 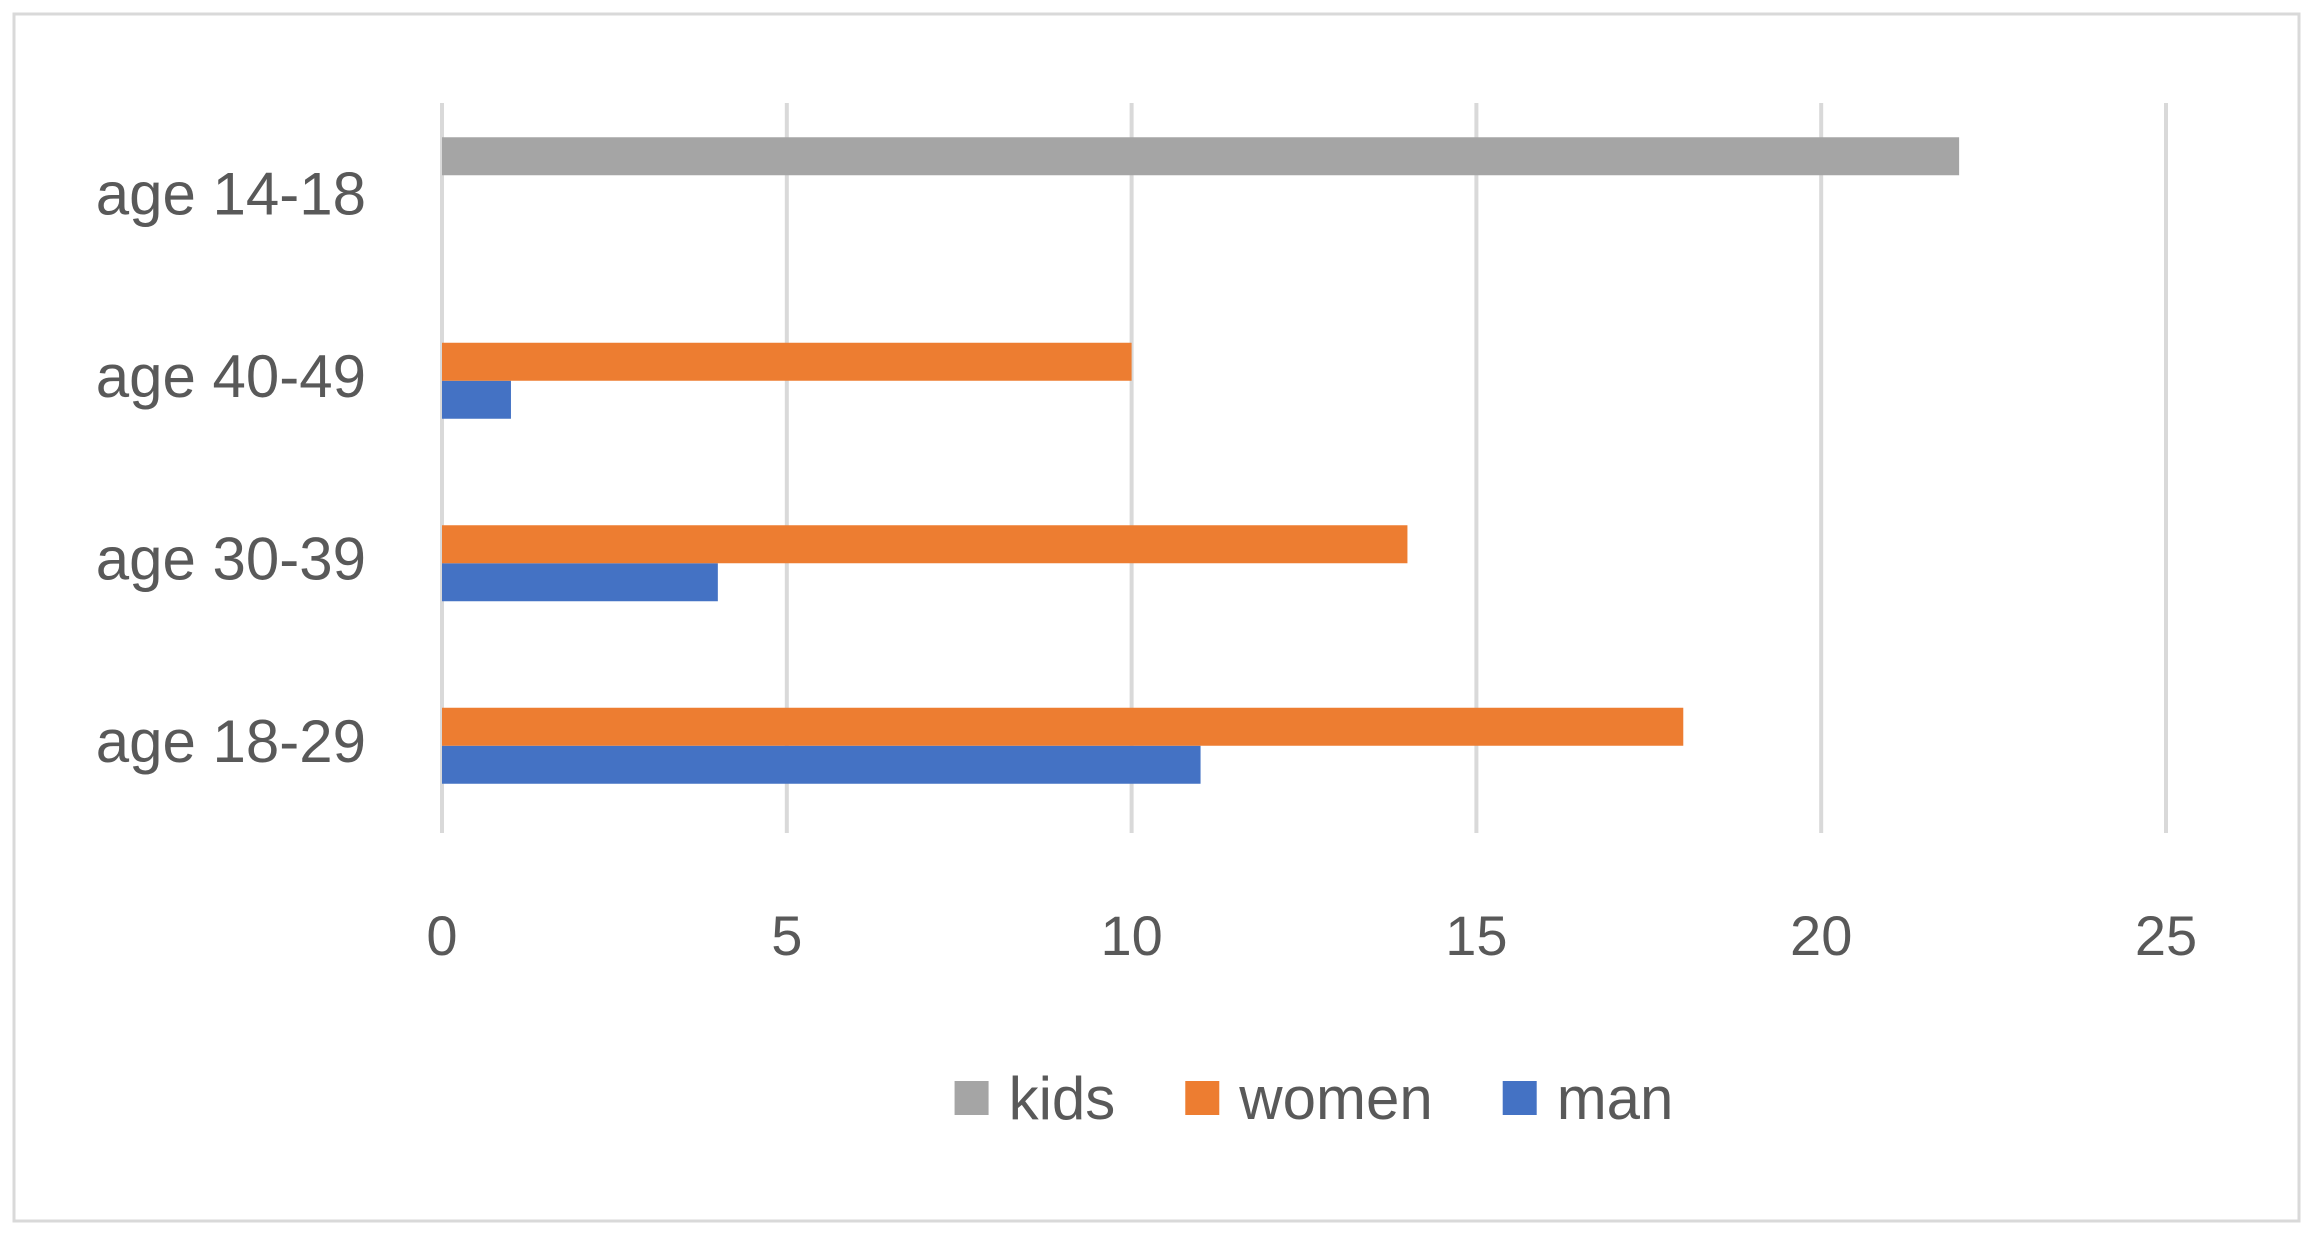 I want to click on legend-label-man: man, so click(x=1615, y=1098).